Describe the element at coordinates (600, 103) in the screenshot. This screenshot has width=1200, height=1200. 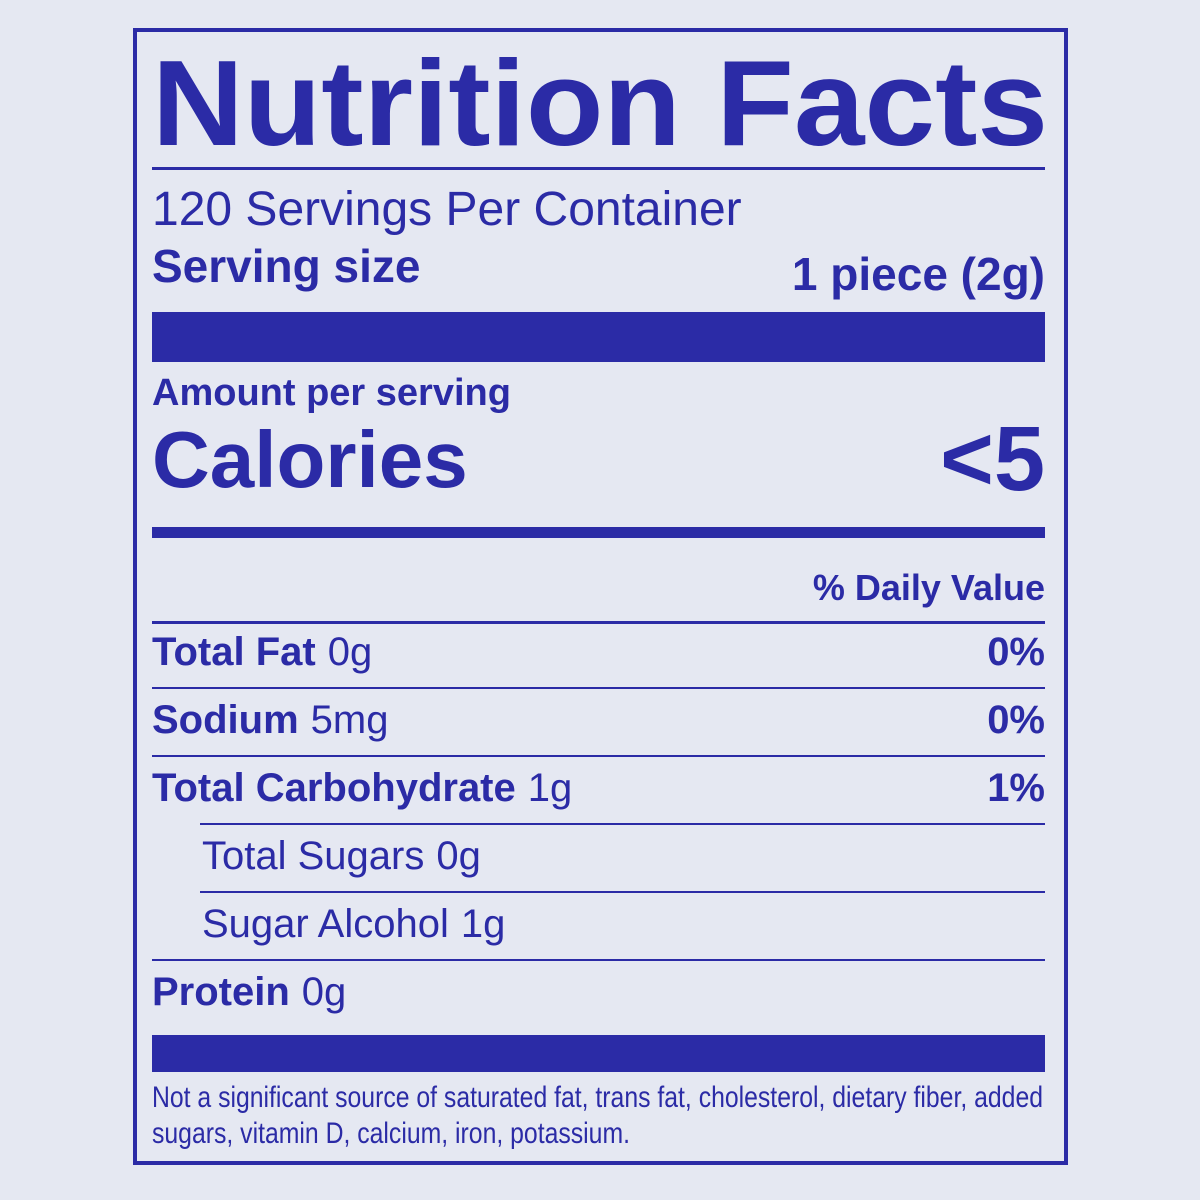
I see `title: Nutrition Facts` at that location.